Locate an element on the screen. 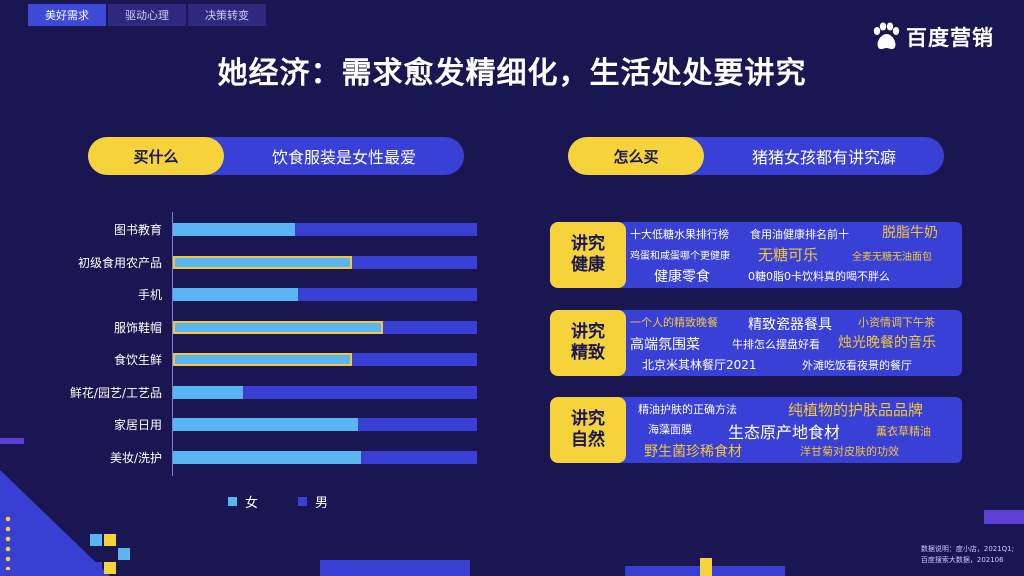  legend-item-female: 女 is located at coordinates (243, 501).